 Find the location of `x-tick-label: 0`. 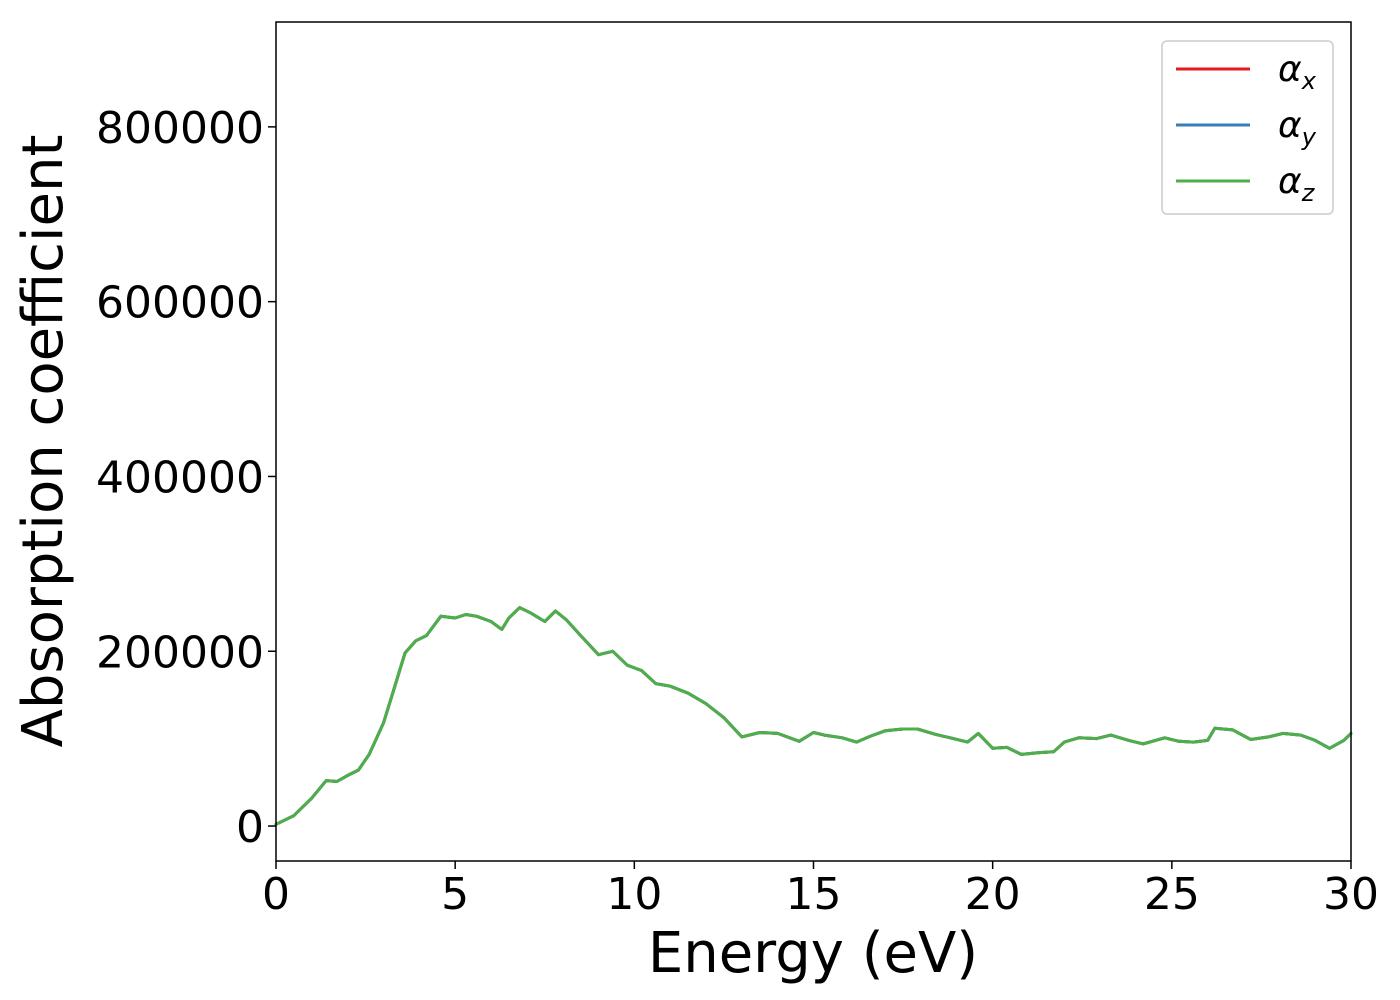

x-tick-label: 0 is located at coordinates (276, 894).